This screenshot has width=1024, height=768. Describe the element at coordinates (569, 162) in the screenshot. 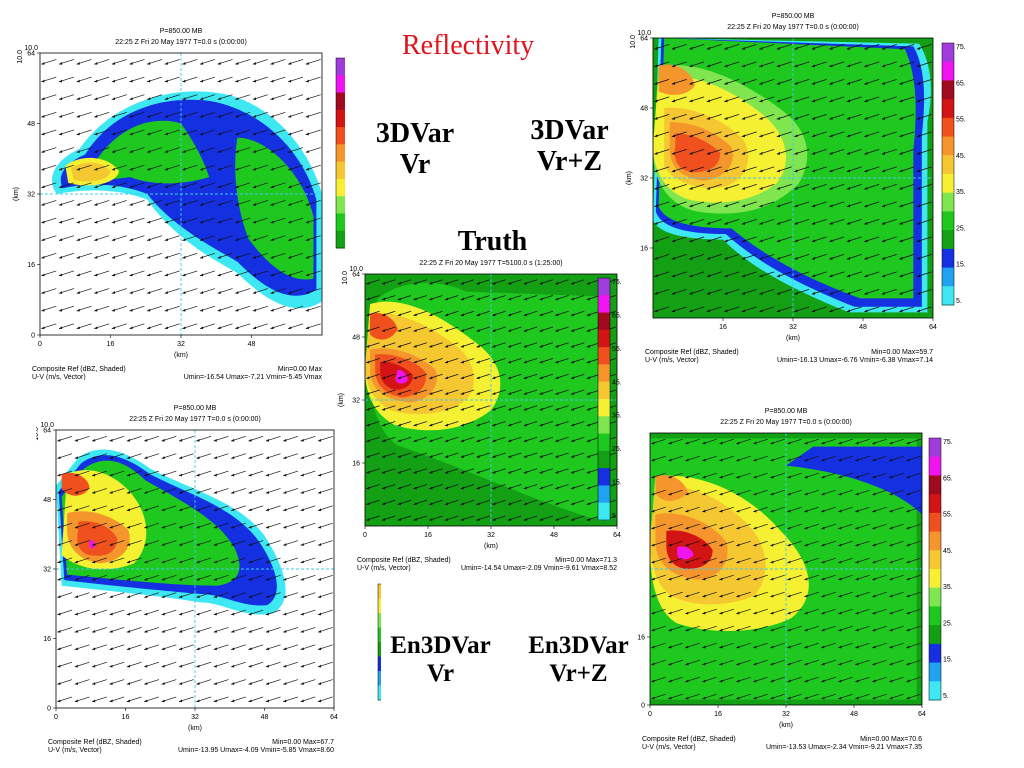

I see `label-line: Vr+Z` at that location.